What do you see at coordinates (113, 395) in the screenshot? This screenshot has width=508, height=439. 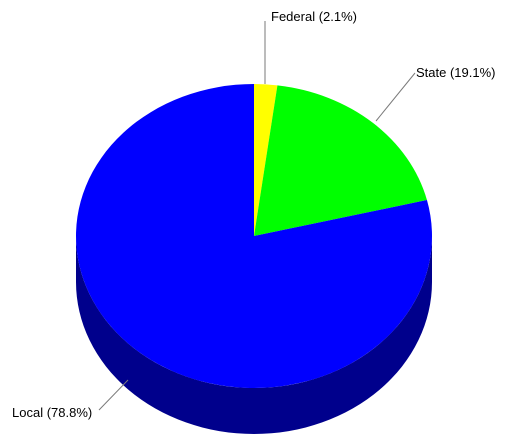 I see `leader-line-local` at bounding box center [113, 395].